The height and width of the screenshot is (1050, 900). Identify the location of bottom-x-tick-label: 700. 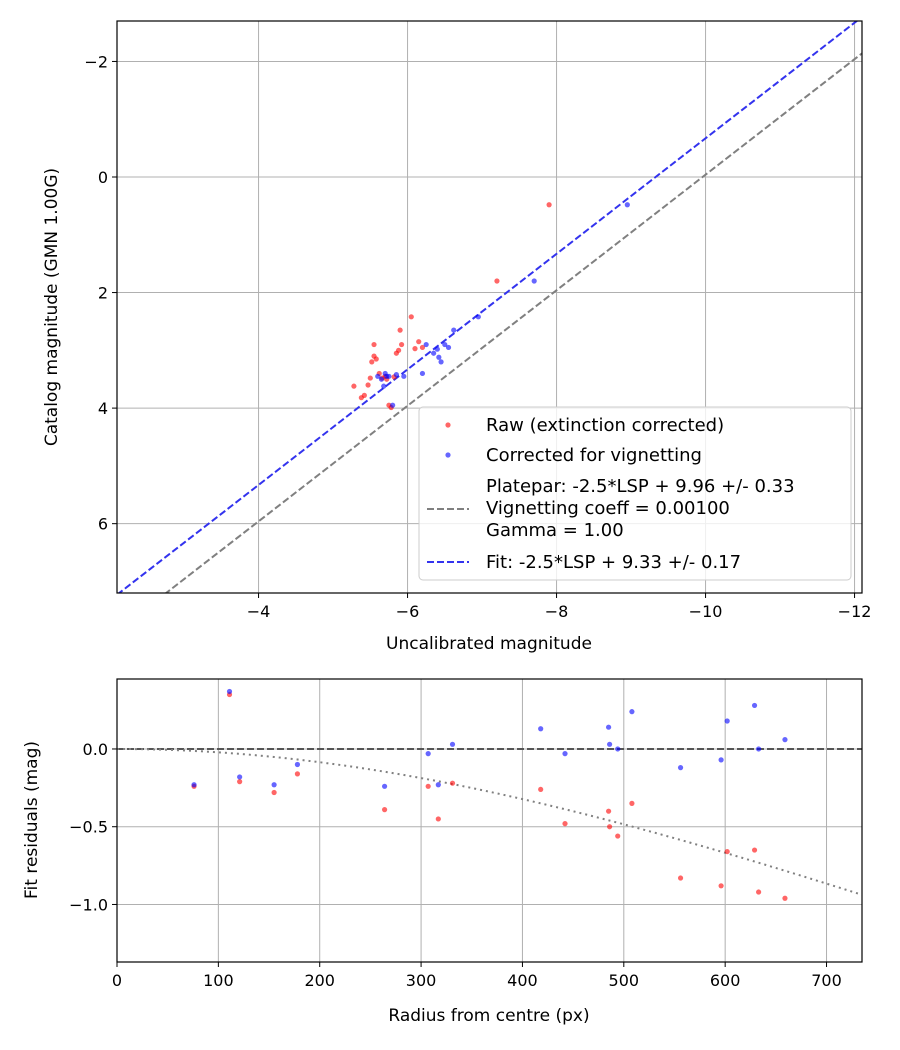
(826, 980).